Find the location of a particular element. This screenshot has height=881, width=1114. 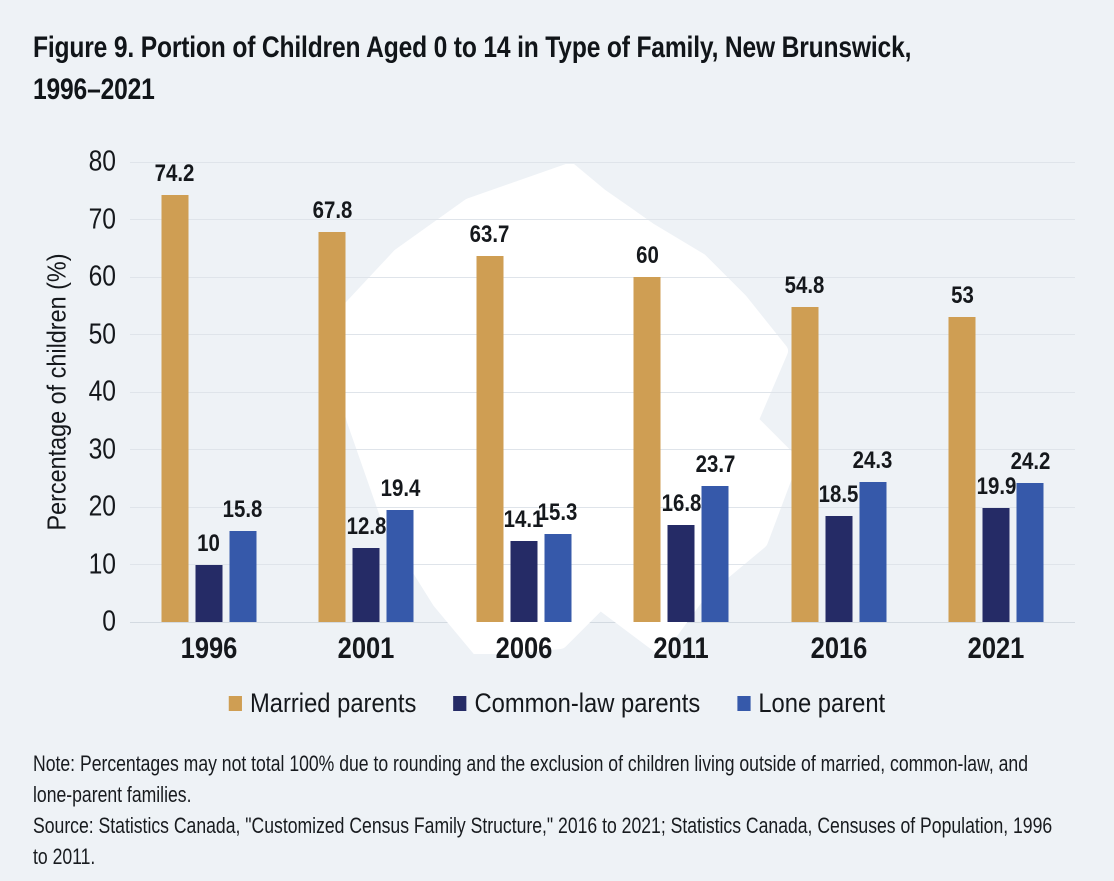

bar-group-bars: 63.7 14.1 15.3 is located at coordinates (524, 392).